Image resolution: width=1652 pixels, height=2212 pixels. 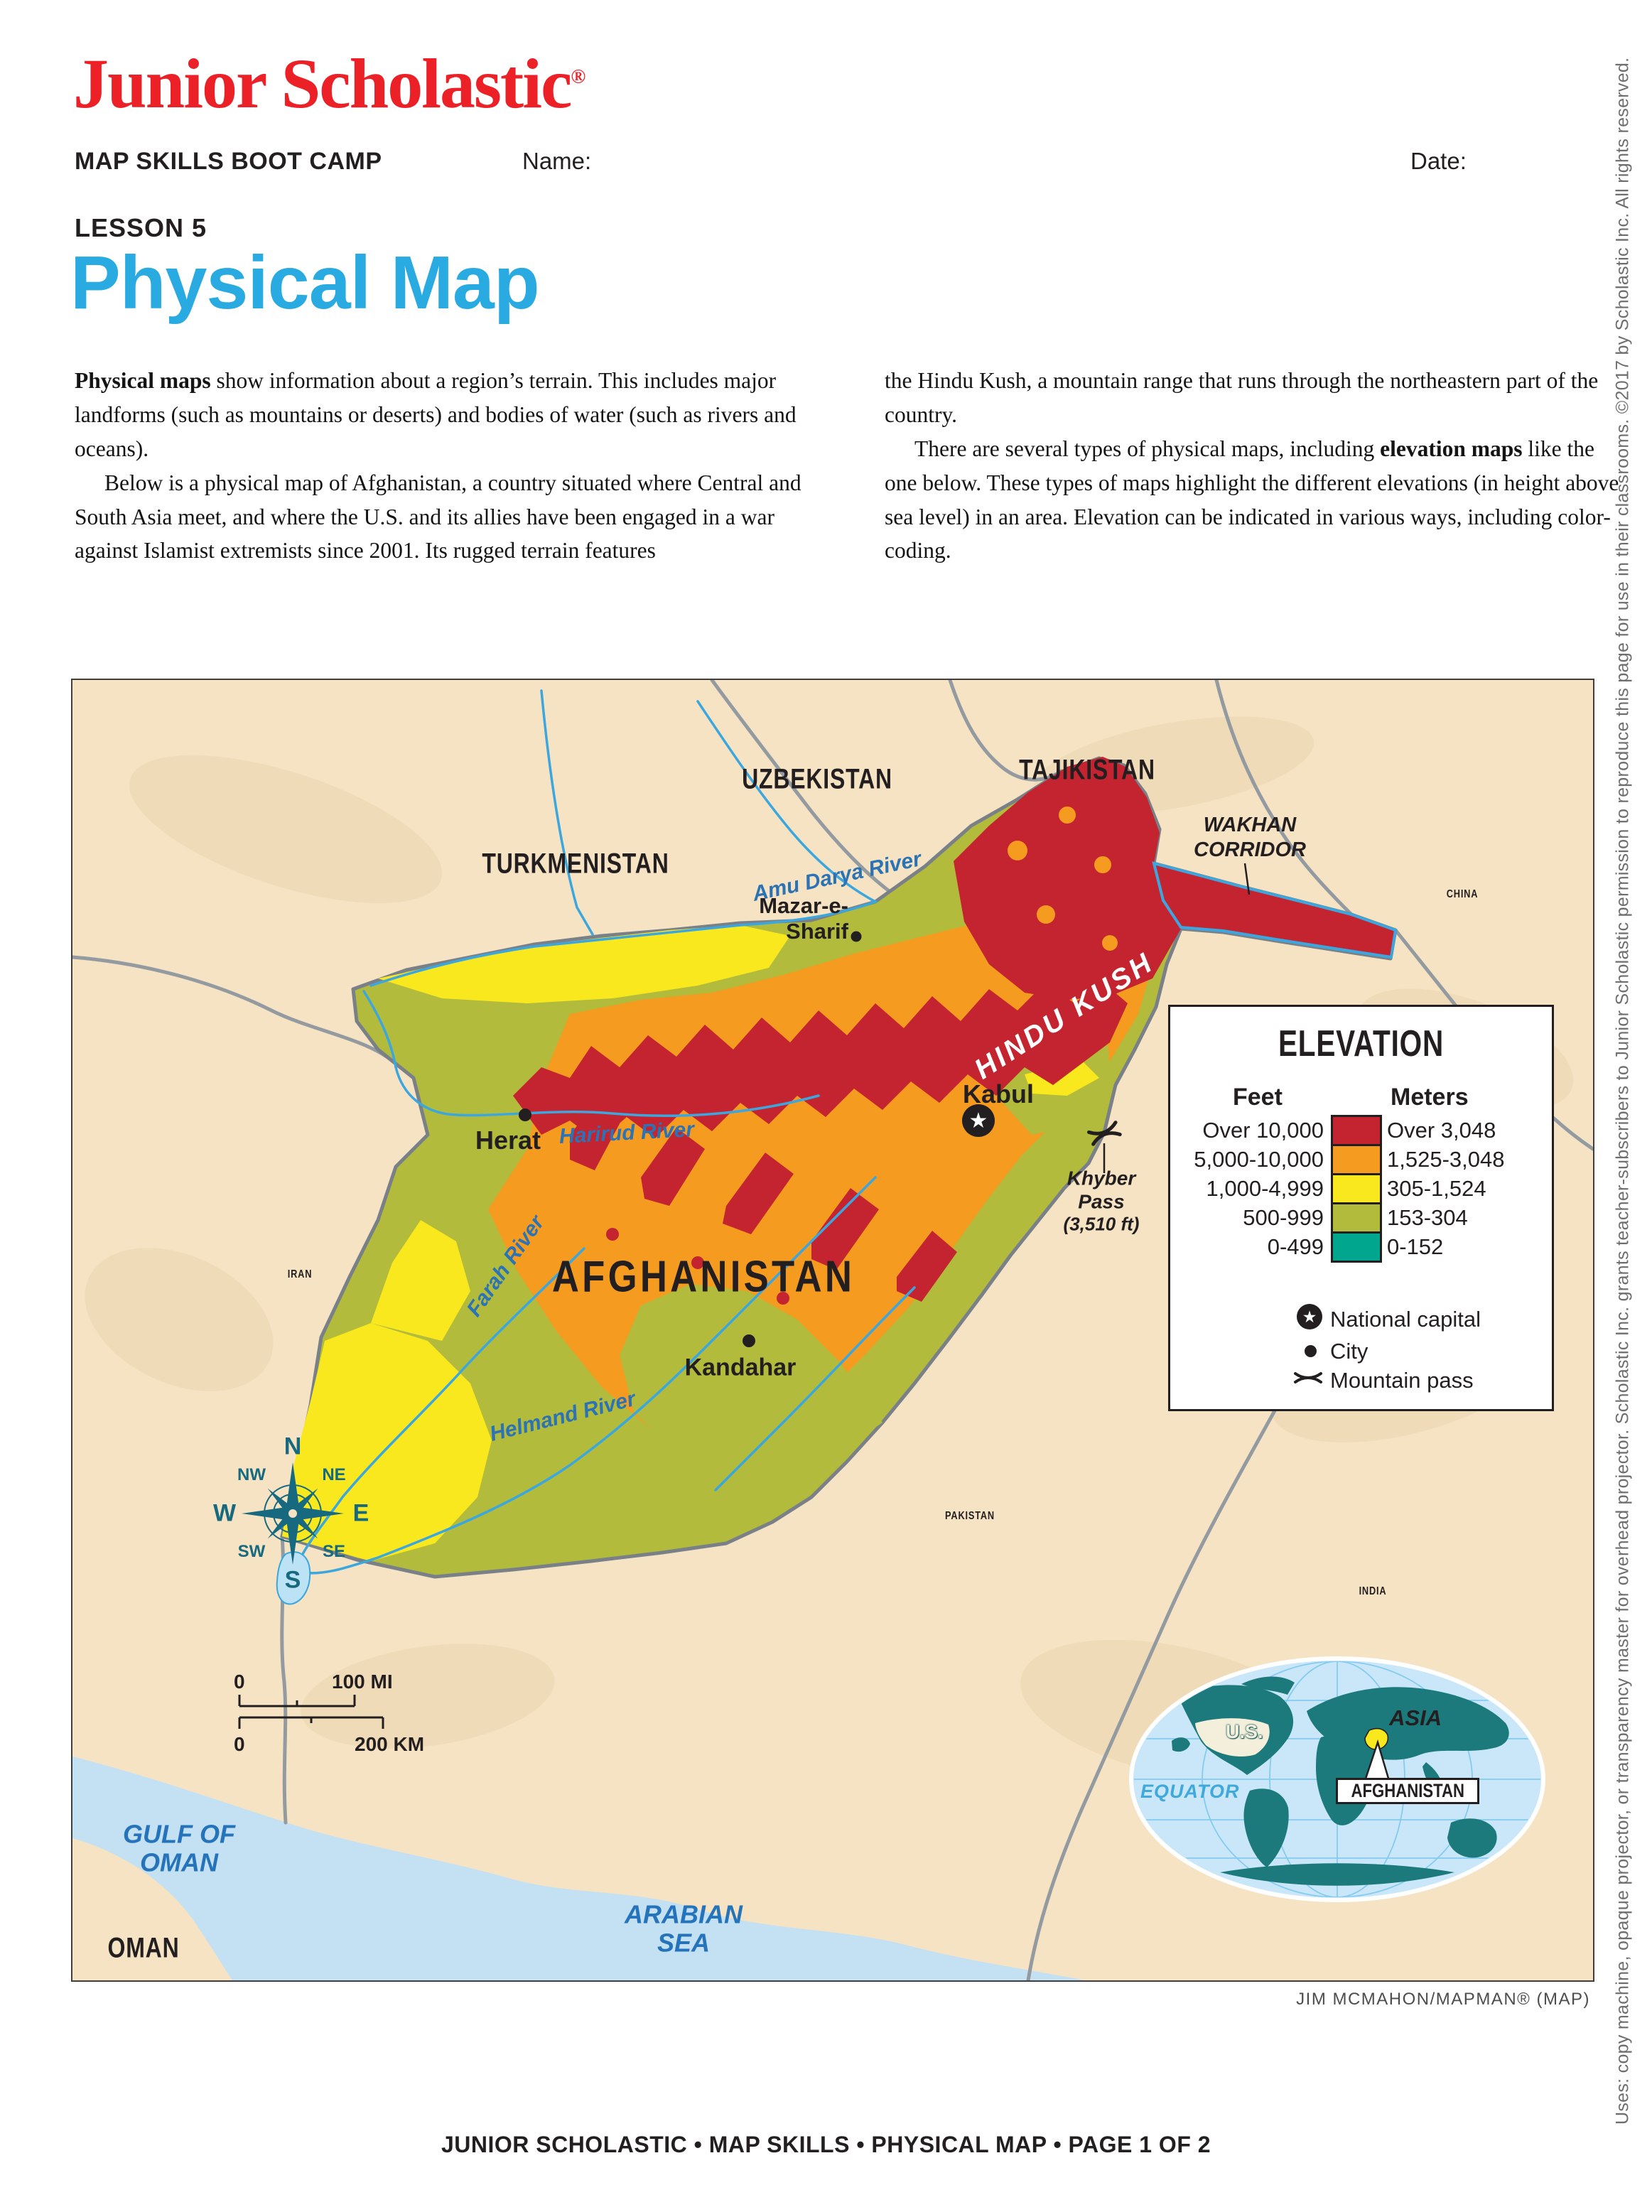 I want to click on world-inset-map: U.S. ASIA EQUATOR AFGHANISTAN, so click(x=1338, y=1779).